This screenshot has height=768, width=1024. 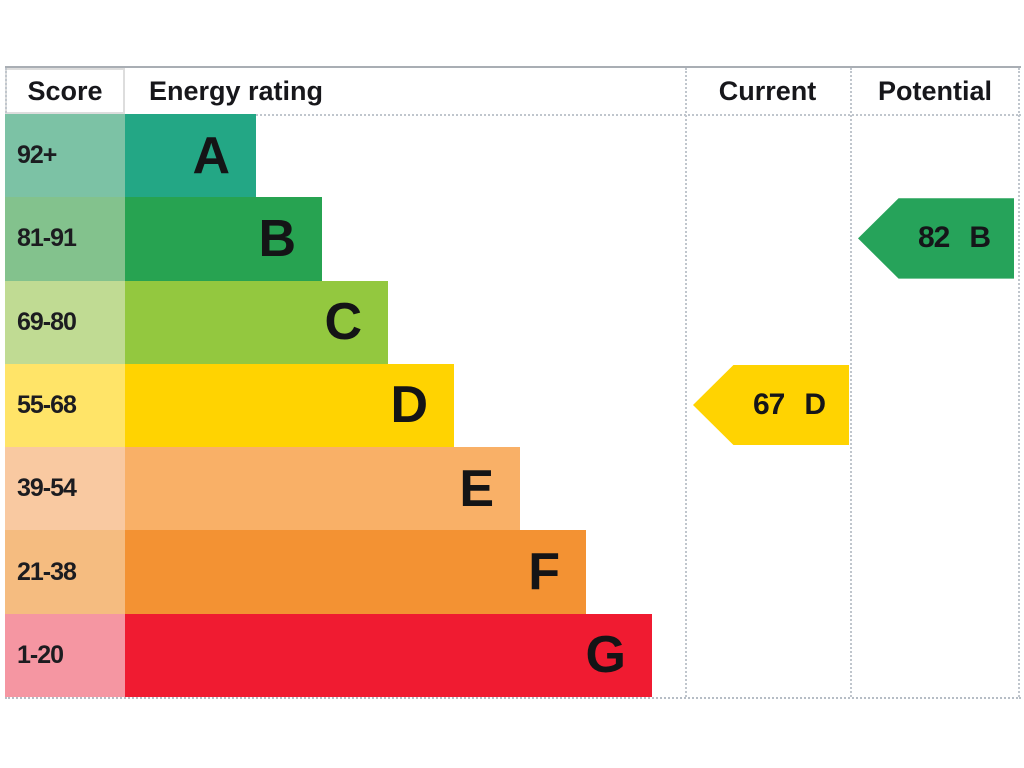 I want to click on rating-bar-f: F, so click(x=355, y=572).